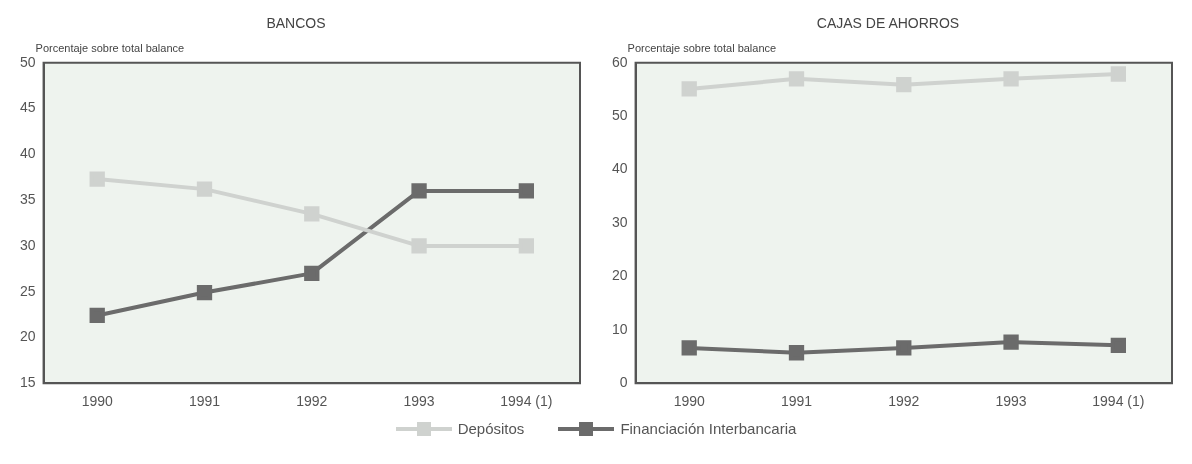 This screenshot has height=464, width=1192. I want to click on y-tick-label: 0, so click(623, 382).